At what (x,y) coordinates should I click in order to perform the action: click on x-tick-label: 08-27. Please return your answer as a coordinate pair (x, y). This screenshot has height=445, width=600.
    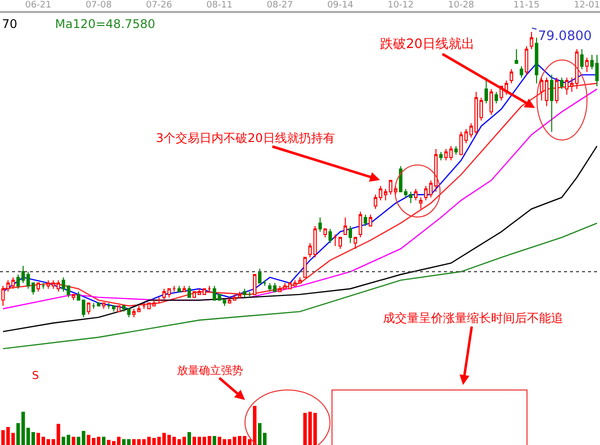
    Looking at the image, I should click on (279, 5).